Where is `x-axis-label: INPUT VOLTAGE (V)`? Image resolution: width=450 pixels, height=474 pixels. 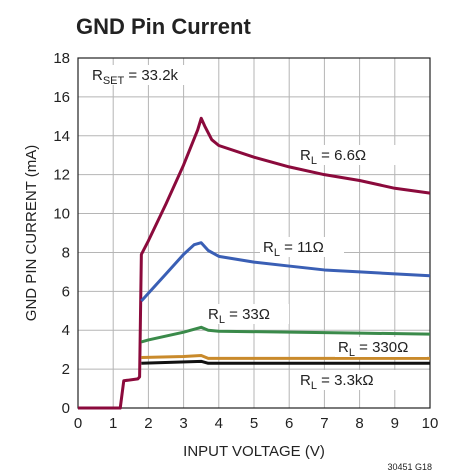
x-axis-label: INPUT VOLTAGE (V) is located at coordinates (254, 451).